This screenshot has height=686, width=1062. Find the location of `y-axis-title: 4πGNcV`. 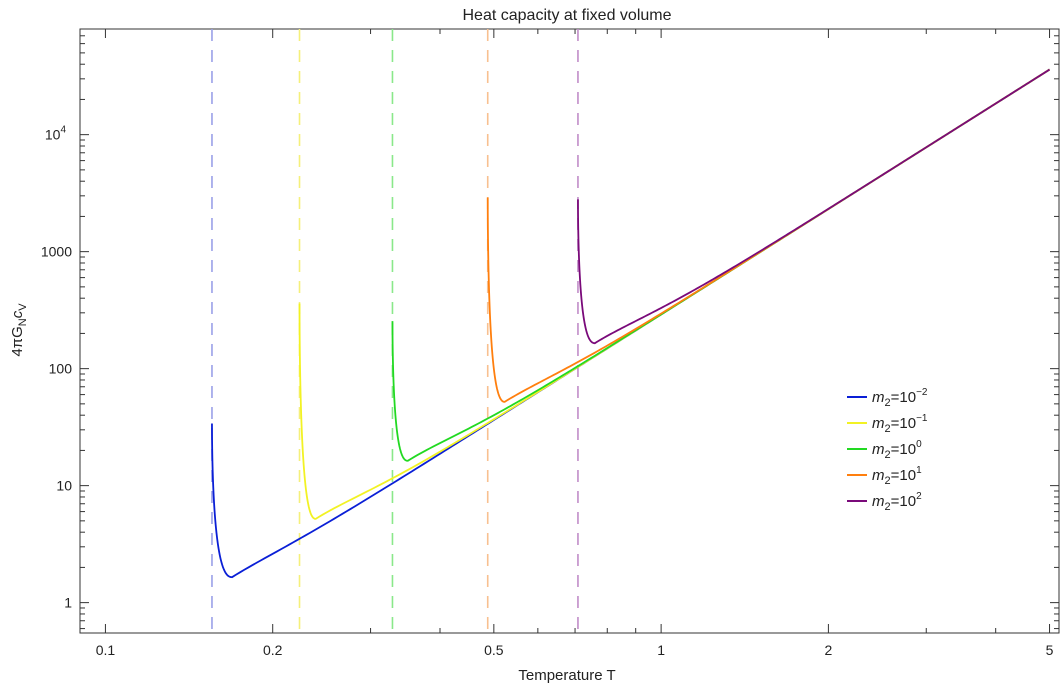

y-axis-title: 4πGNcV is located at coordinates (19, 330).